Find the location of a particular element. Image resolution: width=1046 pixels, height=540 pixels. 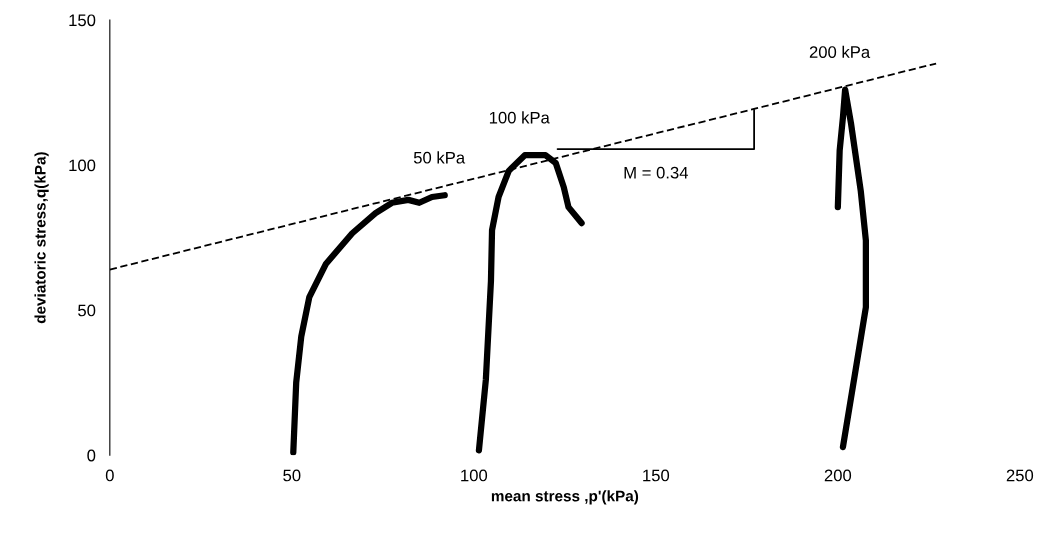

y-tick-label: 50 is located at coordinates (87, 310).